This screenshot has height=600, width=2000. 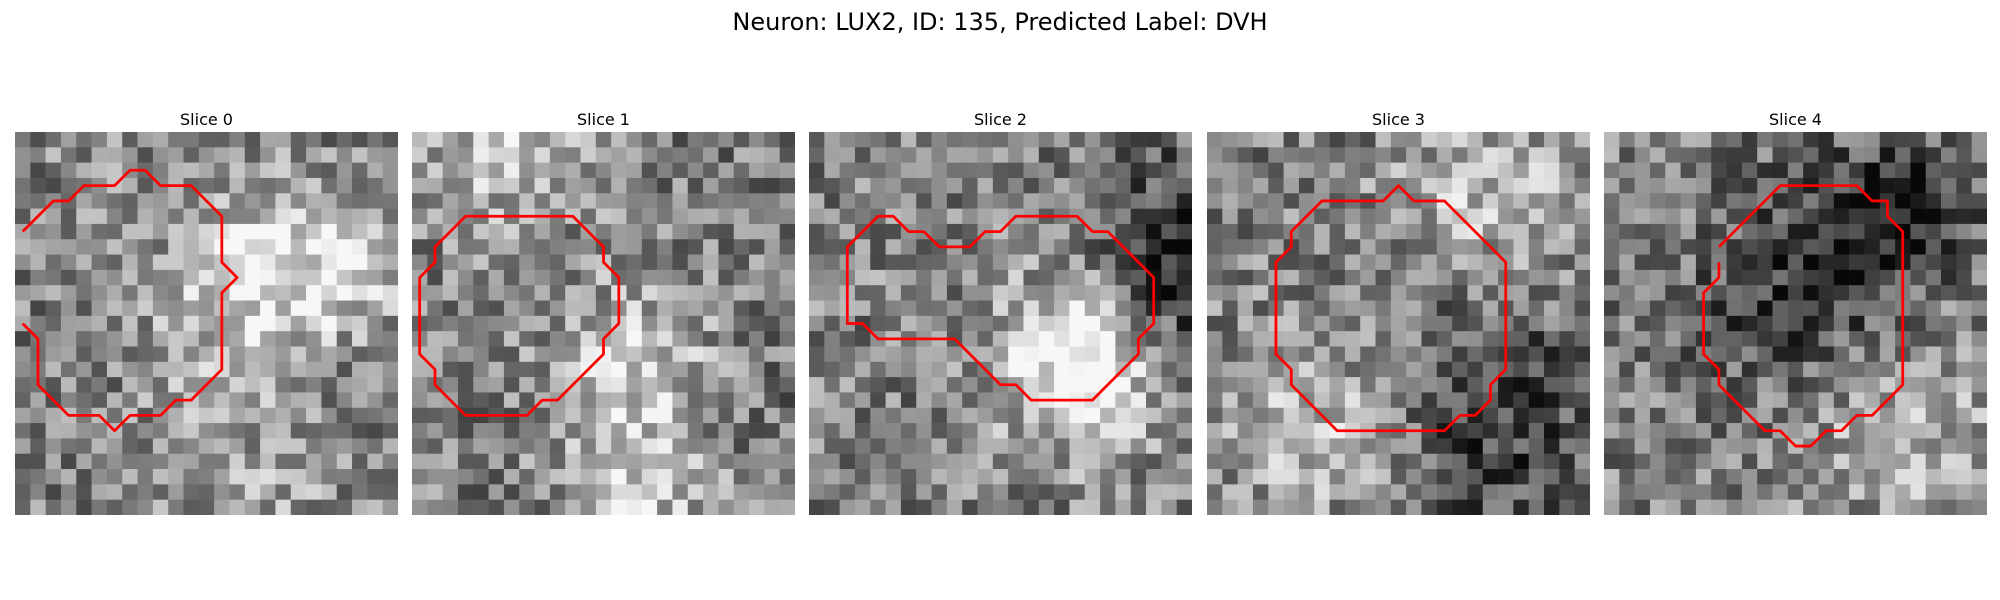 I want to click on slice-title: Slice 3, so click(x=1398, y=119).